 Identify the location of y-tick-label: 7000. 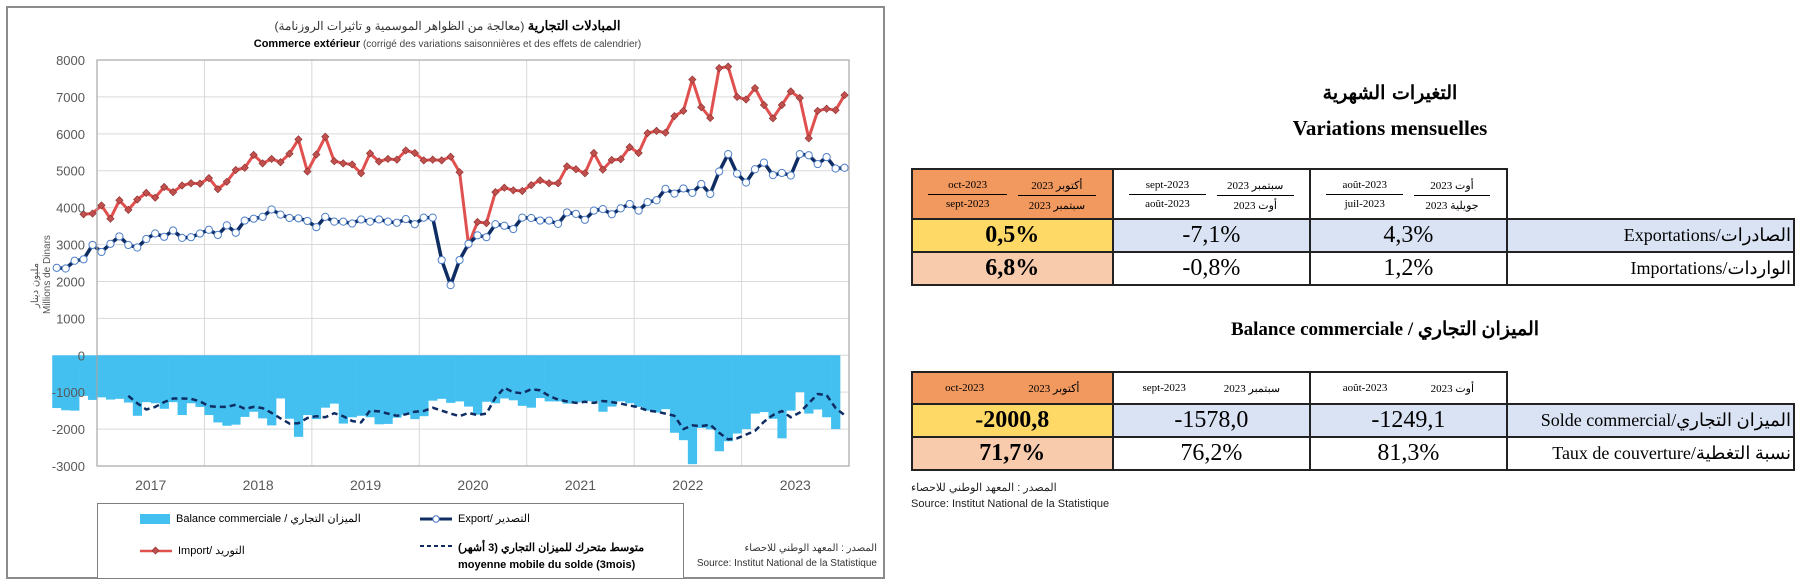
(70, 97).